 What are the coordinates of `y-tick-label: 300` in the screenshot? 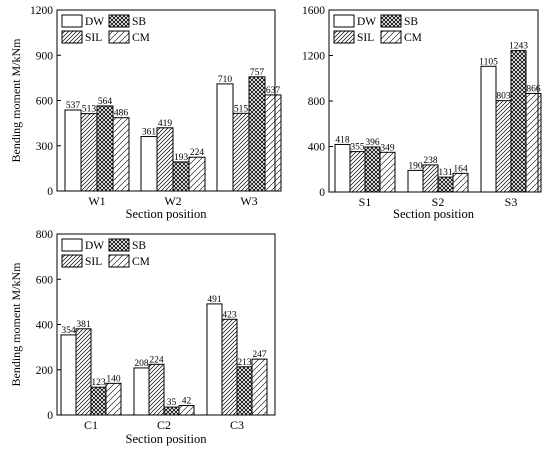 It's located at (45, 147).